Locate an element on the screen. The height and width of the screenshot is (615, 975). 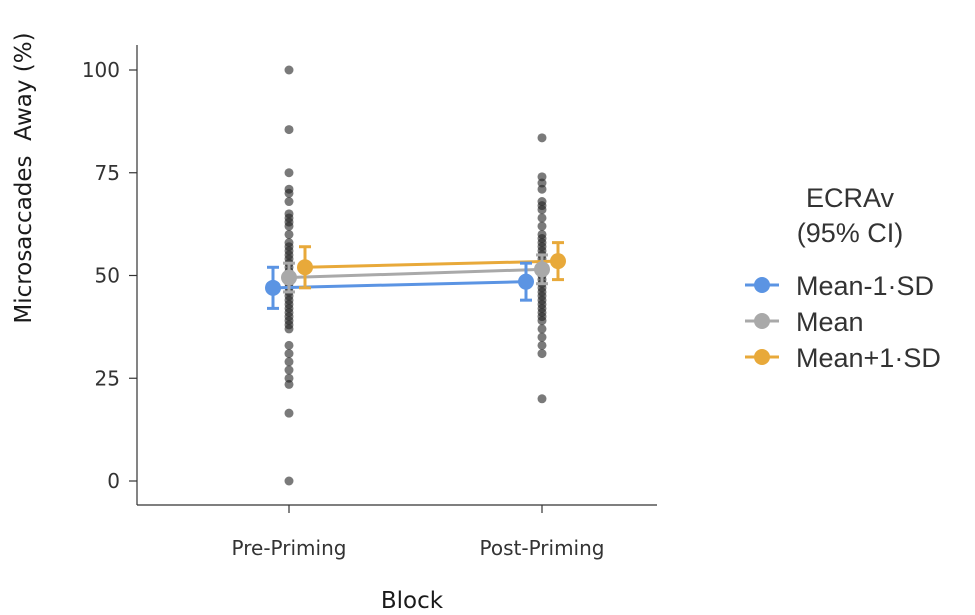
legend: ECRAv (95% CI) Mean-1·SD Mean Mean+1·SD is located at coordinates (843, 278).